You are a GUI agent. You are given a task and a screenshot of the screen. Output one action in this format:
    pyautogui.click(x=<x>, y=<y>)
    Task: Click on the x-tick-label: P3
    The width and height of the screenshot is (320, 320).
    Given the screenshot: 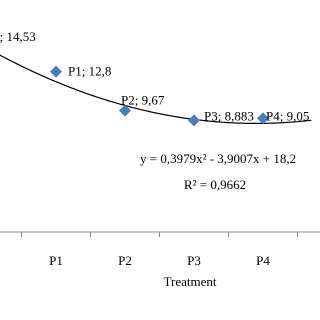 What is the action you would take?
    pyautogui.click(x=194, y=260)
    